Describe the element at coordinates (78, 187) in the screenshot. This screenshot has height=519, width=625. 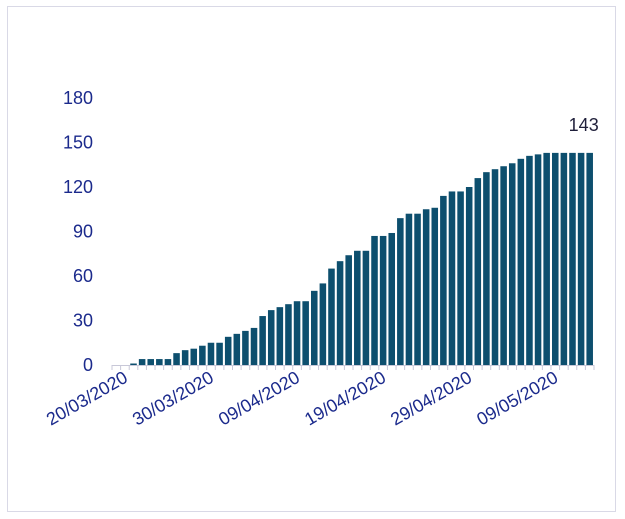
I see `y-tick-label: 120` at that location.